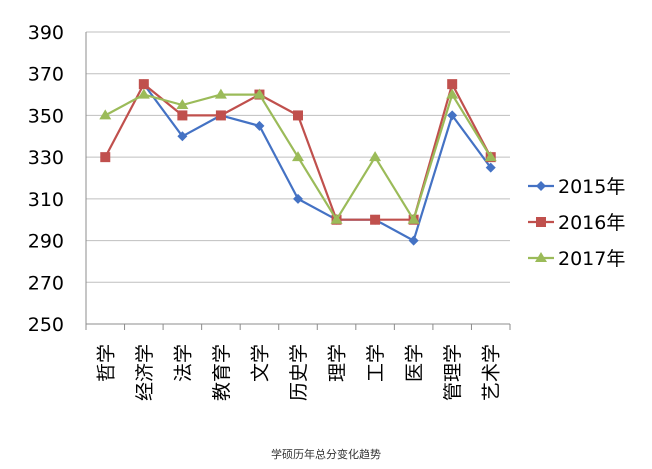  I want to click on legend-item: 2016年, so click(576, 223).